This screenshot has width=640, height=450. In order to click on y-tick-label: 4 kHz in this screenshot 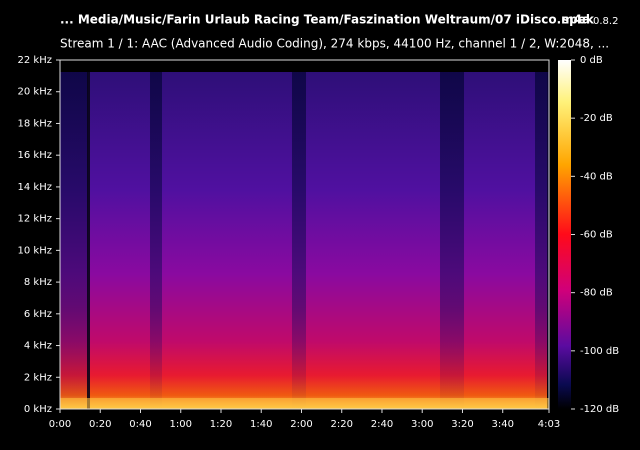, I will do `click(38, 346)`.